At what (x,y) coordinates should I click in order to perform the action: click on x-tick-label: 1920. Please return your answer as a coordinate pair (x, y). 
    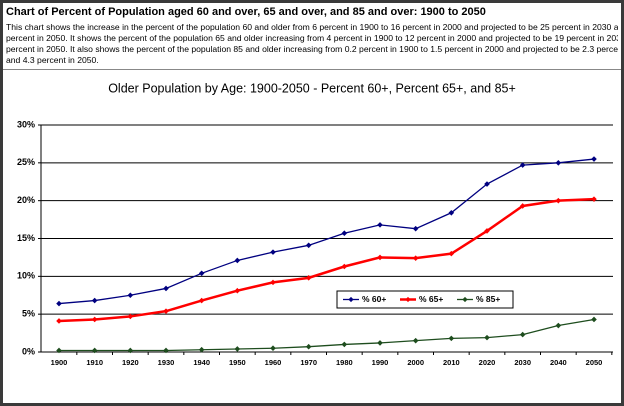
    Looking at the image, I should click on (130, 362).